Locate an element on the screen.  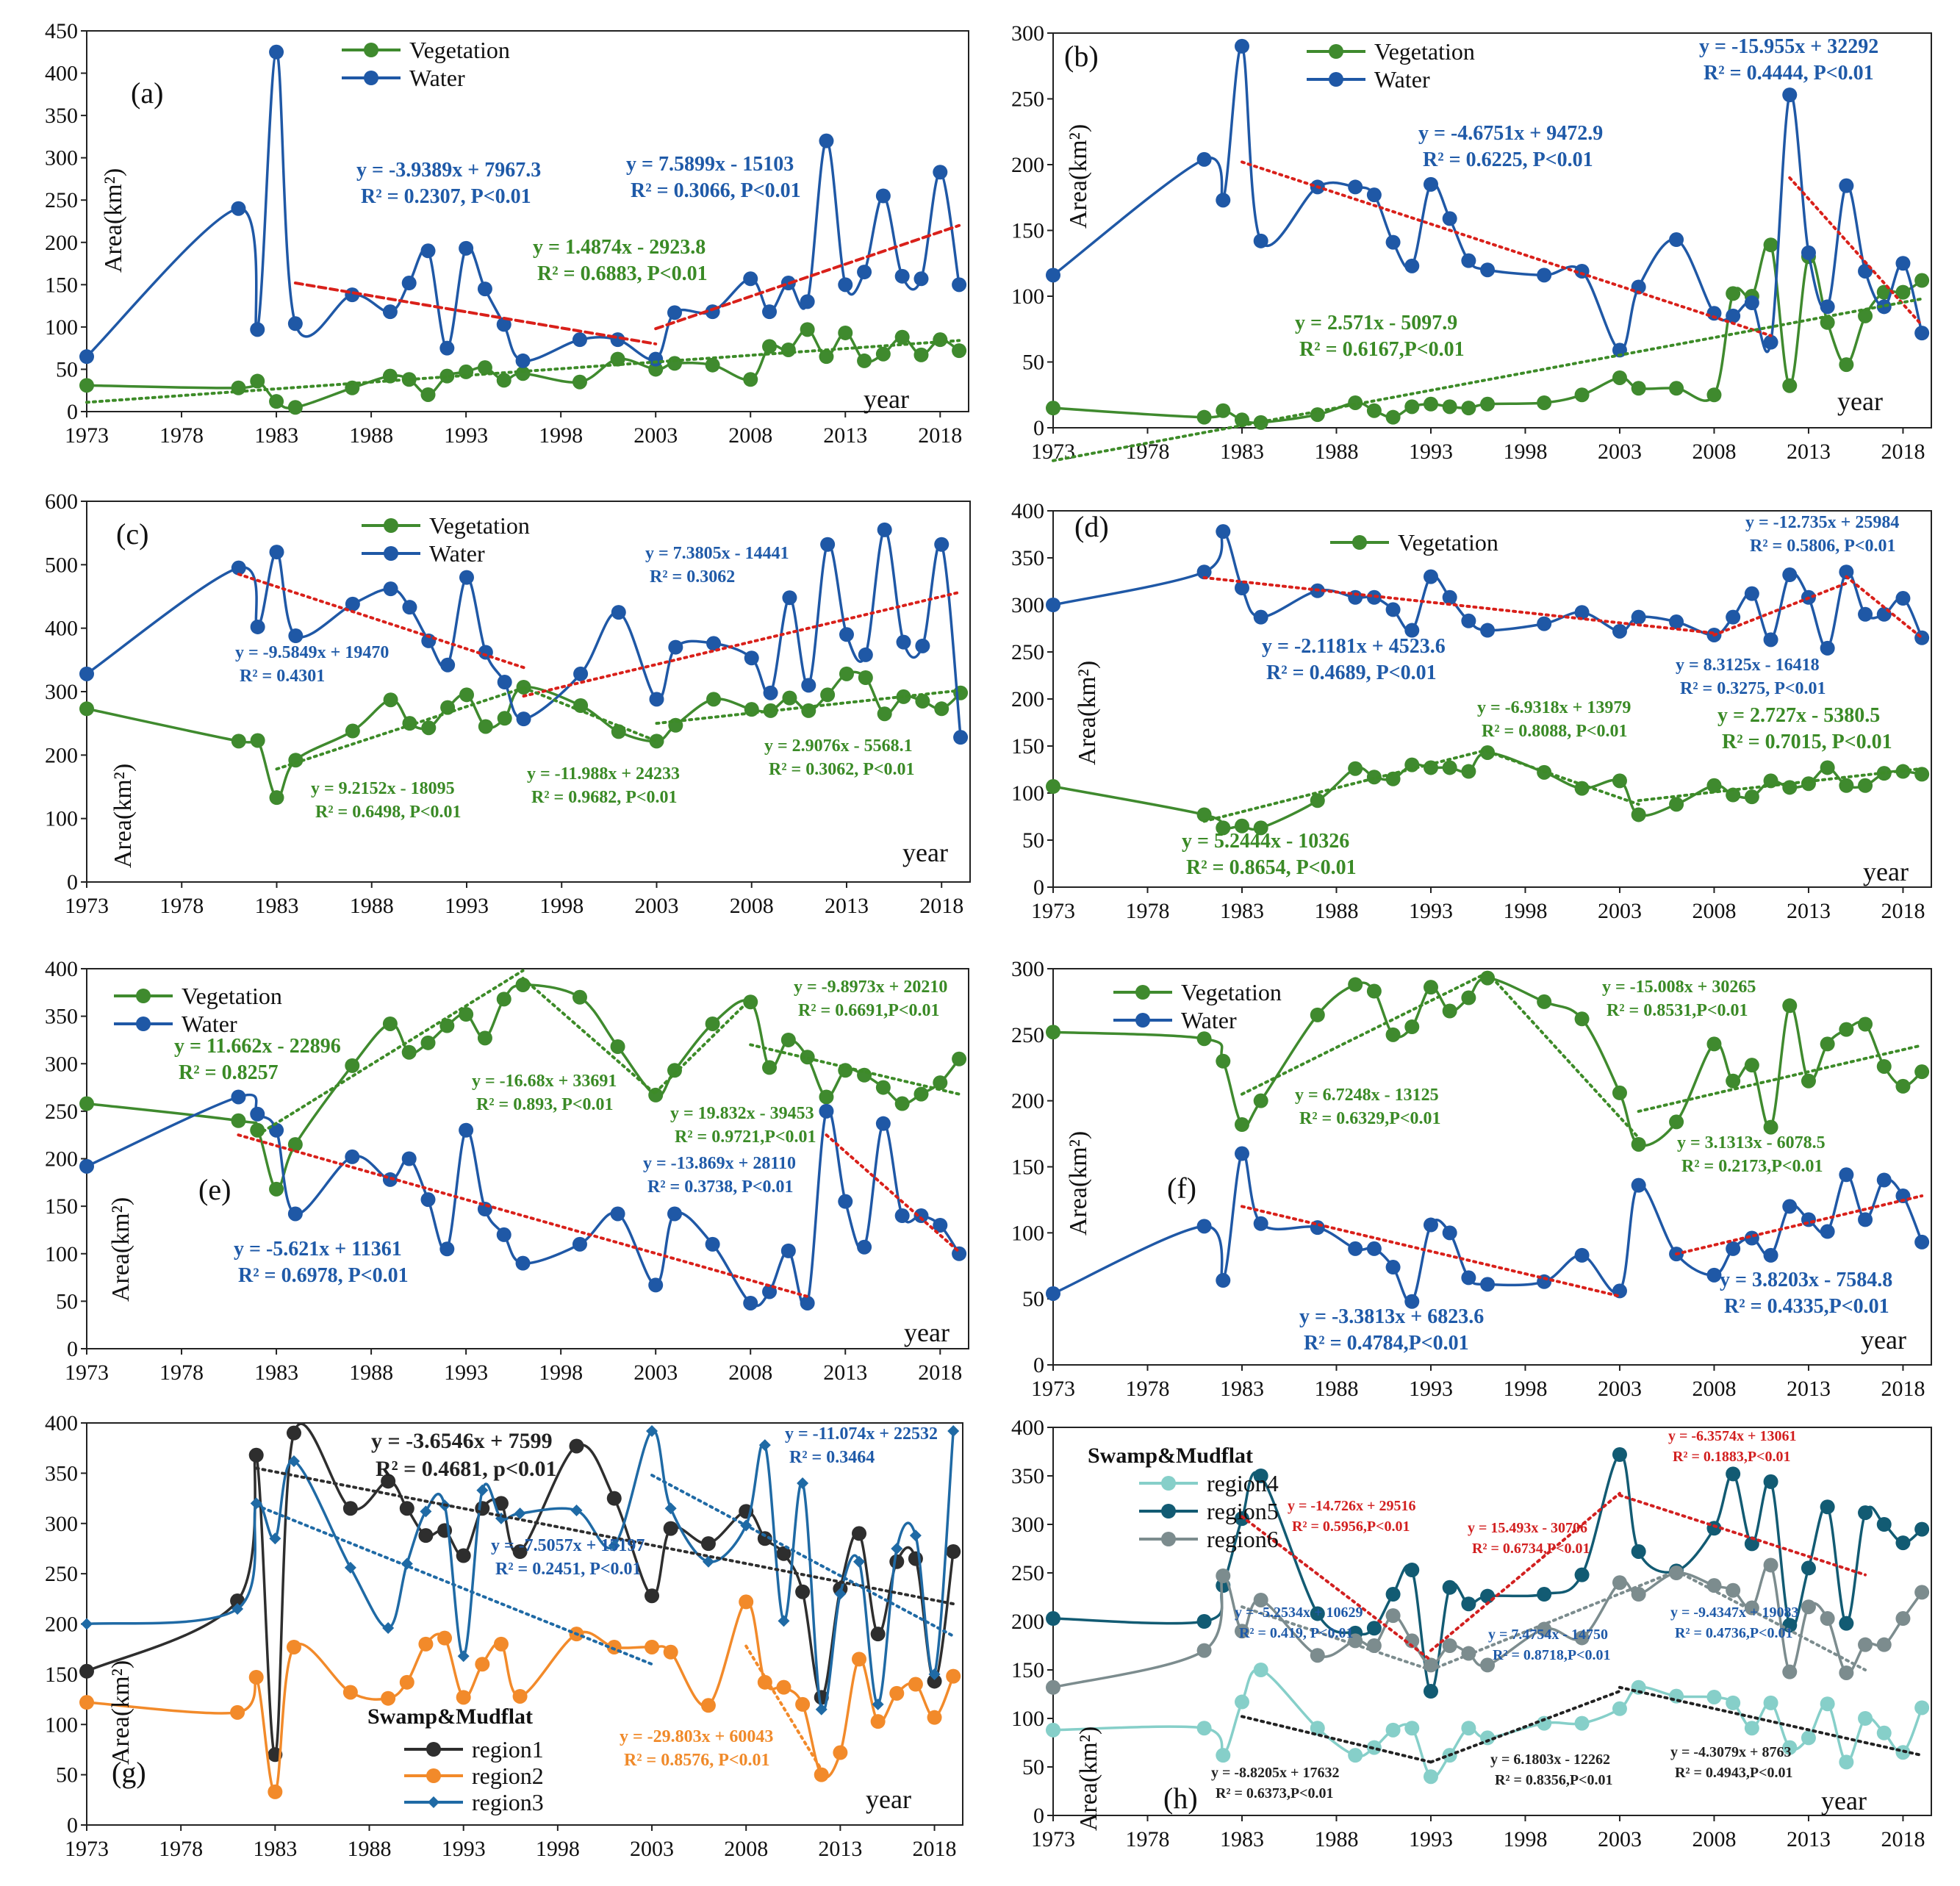
y-tick-label: 150 is located at coordinates (1027, 1670).